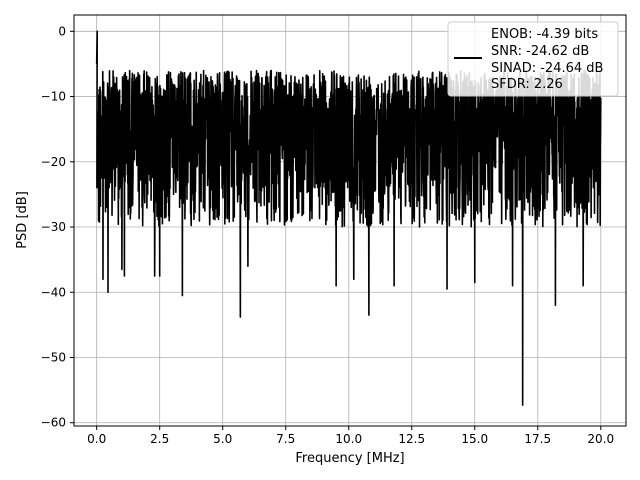 Image resolution: width=640 pixels, height=480 pixels. Describe the element at coordinates (62, 31) in the screenshot. I see `y-tick-label: 0` at that location.